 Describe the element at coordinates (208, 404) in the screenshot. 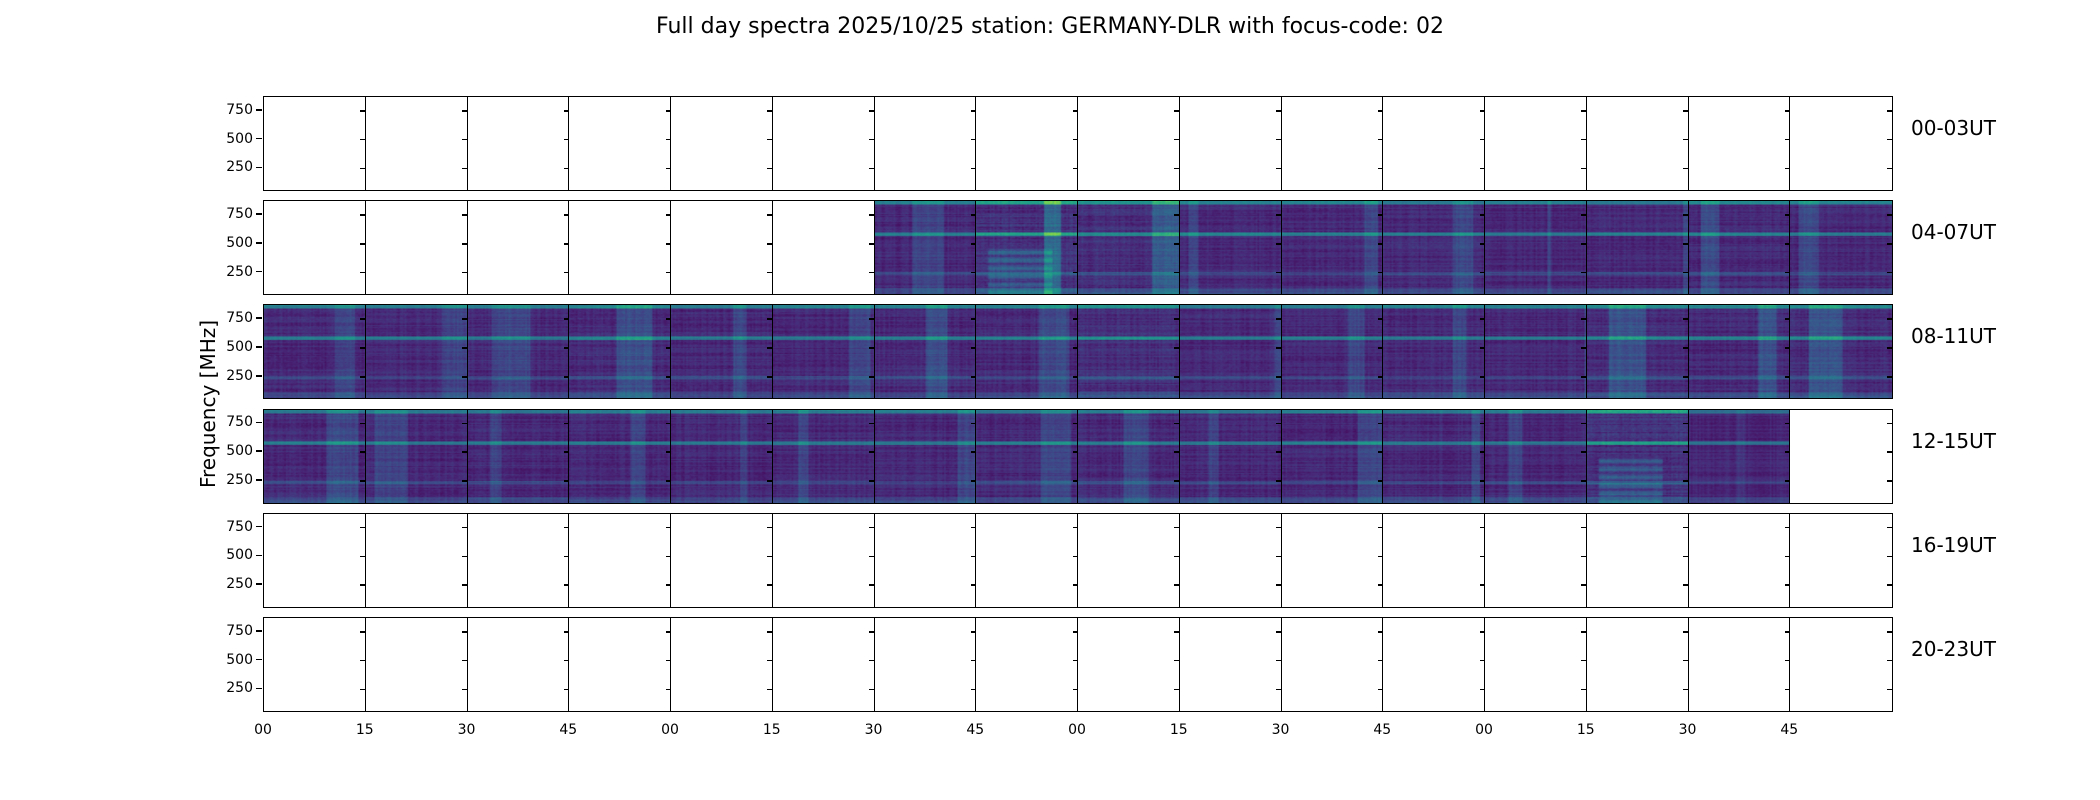

I see `y-axis-label: Frequency [MHz]` at that location.